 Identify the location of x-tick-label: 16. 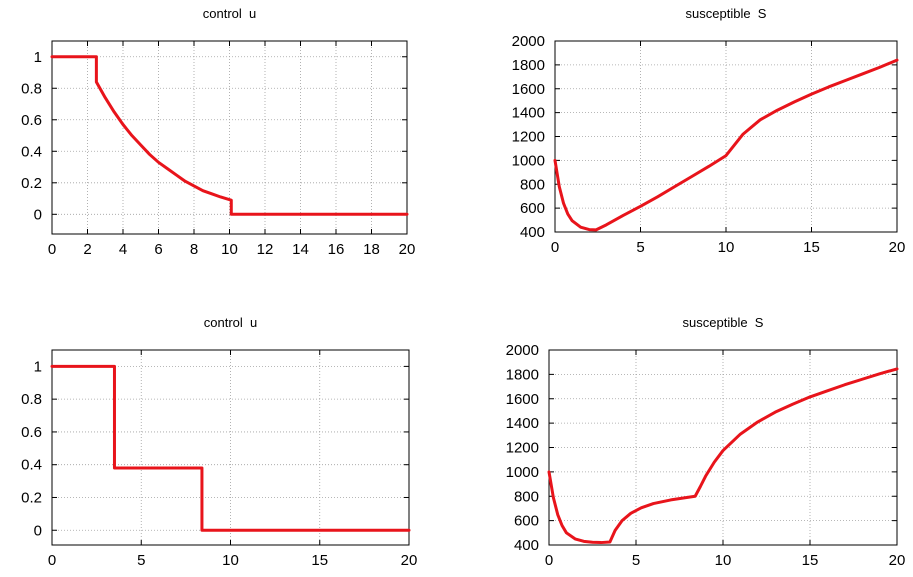
(336, 249).